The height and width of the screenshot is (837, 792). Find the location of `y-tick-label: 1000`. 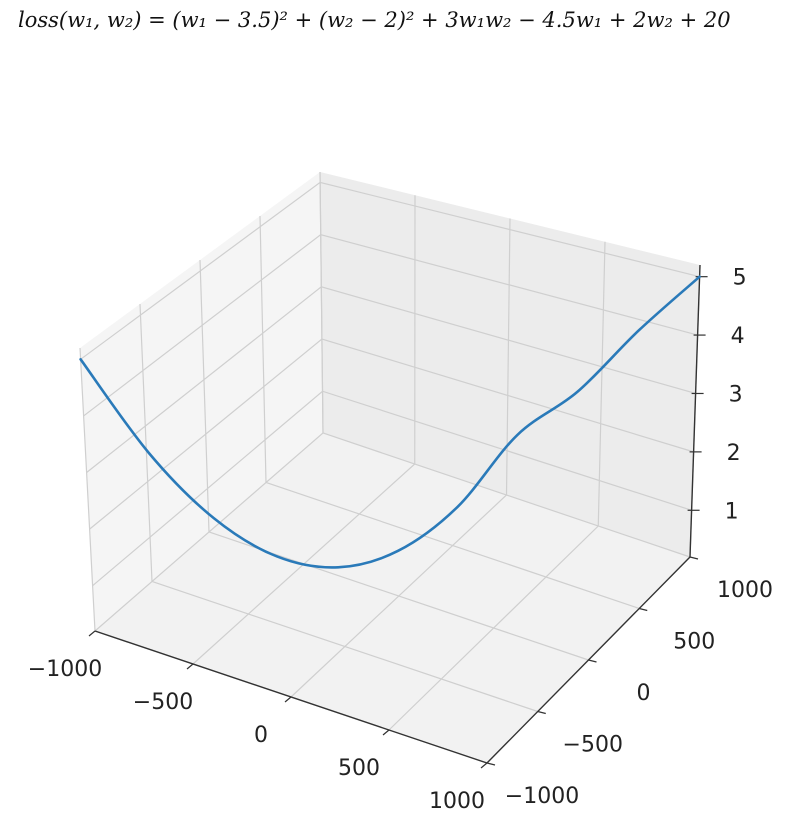

y-tick-label: 1000 is located at coordinates (745, 590).